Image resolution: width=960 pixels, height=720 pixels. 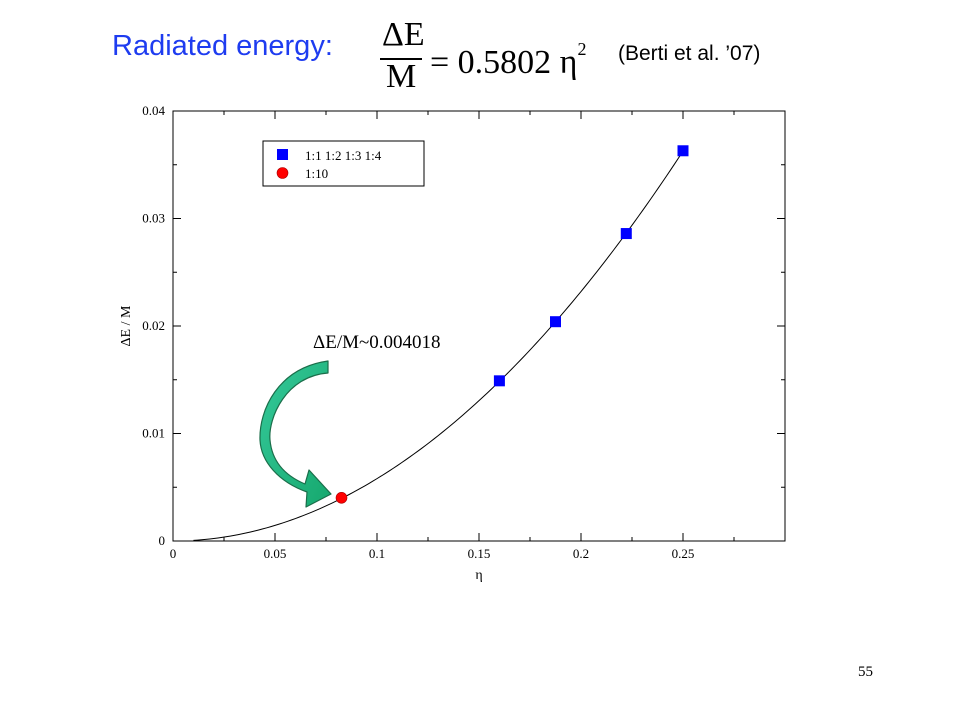 I want to click on legend: 1:1 1:2 1:3 1:4 1:10, so click(x=343, y=163).